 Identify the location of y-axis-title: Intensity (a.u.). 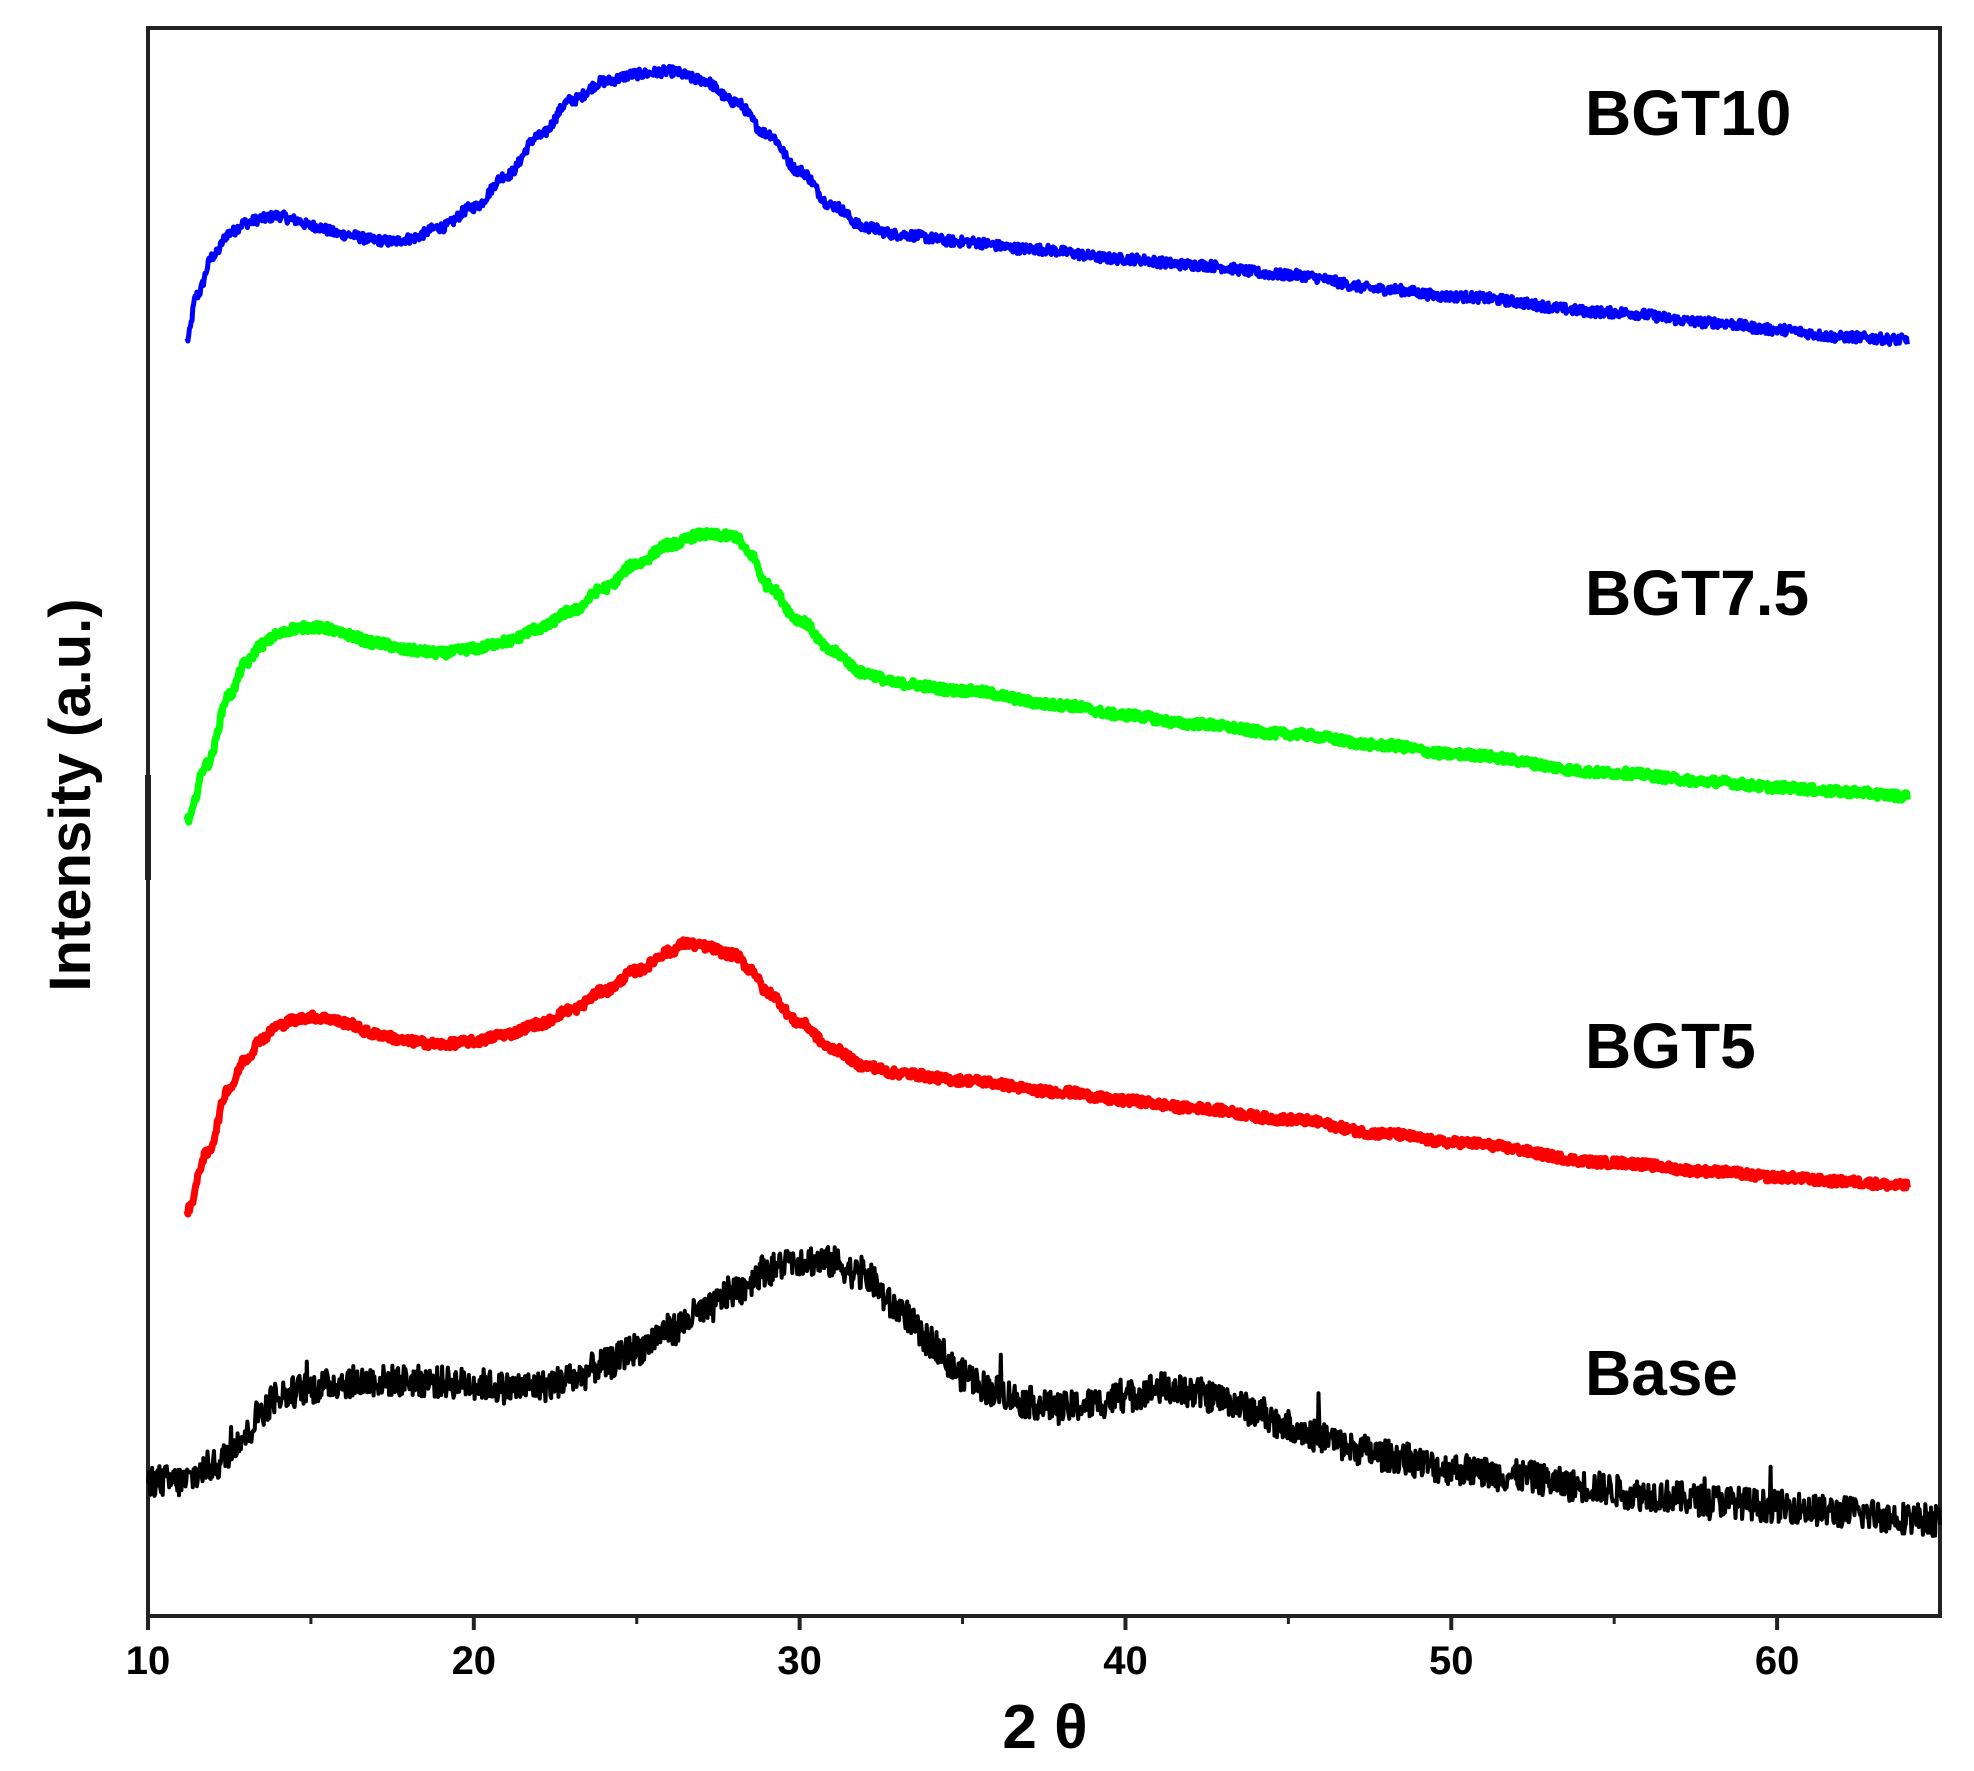
(70, 794).